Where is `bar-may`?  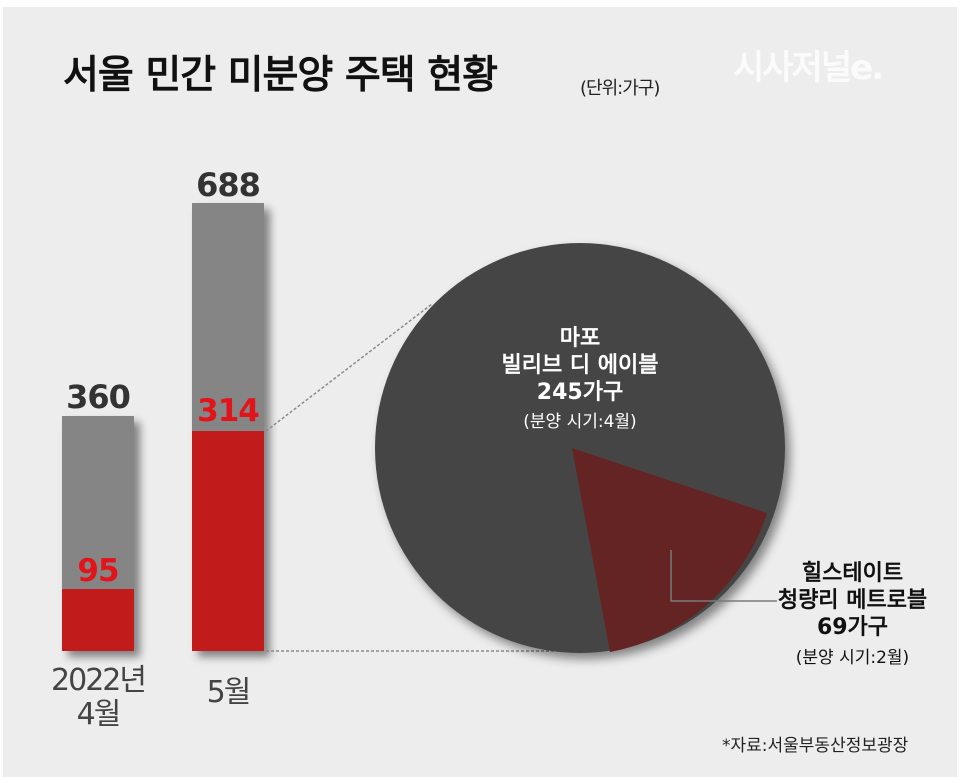 bar-may is located at coordinates (228, 427).